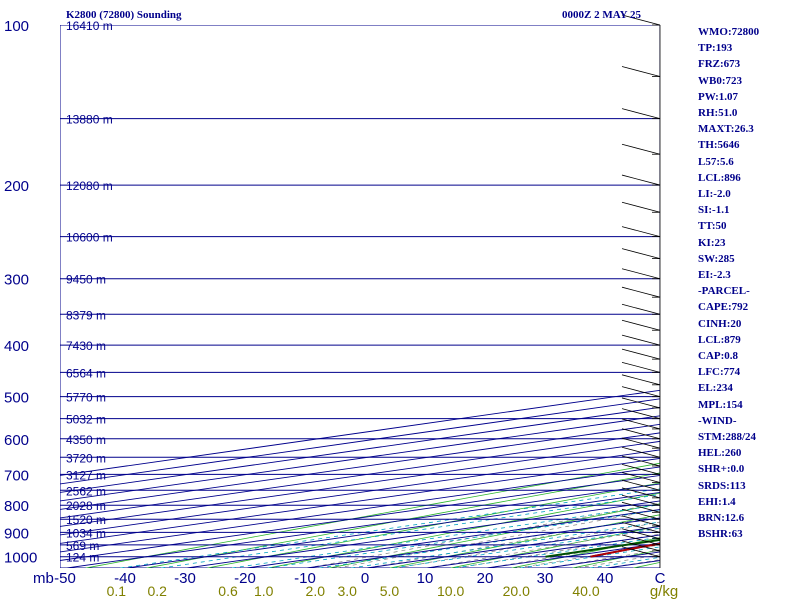 Image resolution: width=800 pixels, height=600 pixels. Describe the element at coordinates (720, 323) in the screenshot. I see `stat-item: CINH:20` at that location.